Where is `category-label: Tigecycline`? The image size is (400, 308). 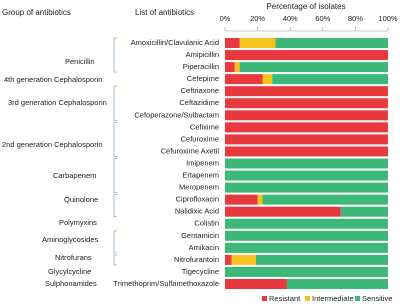
category-label: Tigecycline is located at coordinates (200, 271).